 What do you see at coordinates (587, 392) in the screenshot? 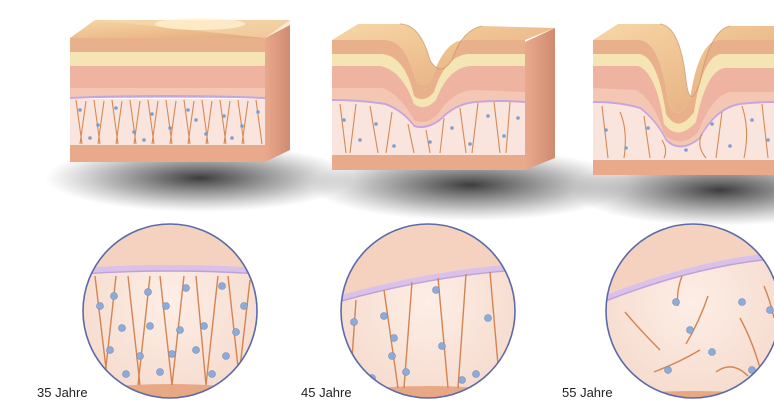
I see `age-label-55: 55 Jahre` at bounding box center [587, 392].